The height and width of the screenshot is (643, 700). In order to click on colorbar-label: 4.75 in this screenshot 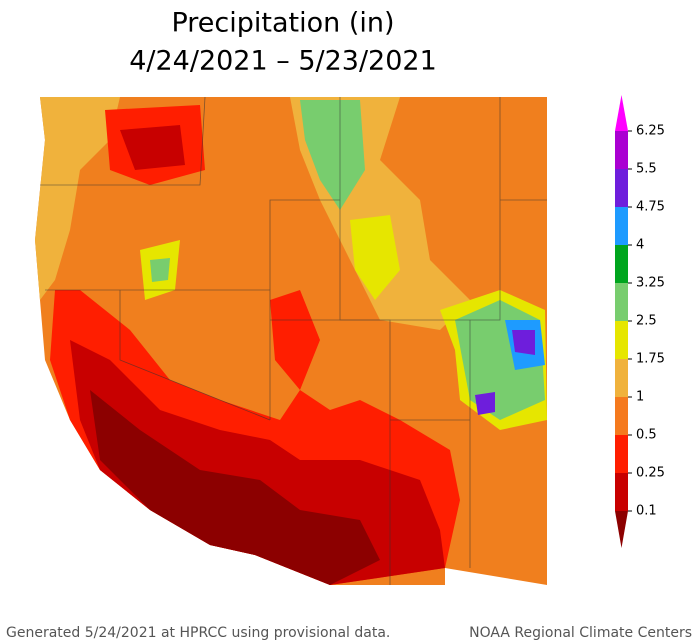, I will do `click(650, 207)`.